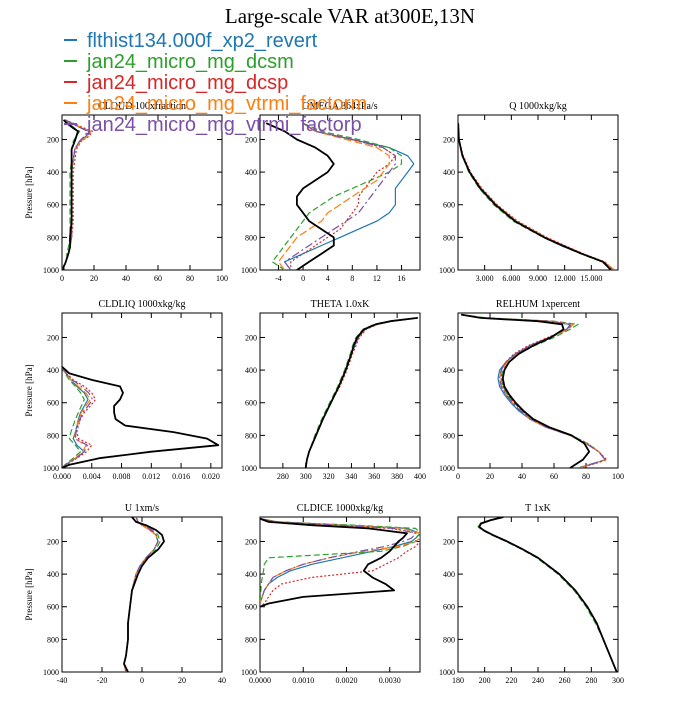 The height and width of the screenshot is (705, 700). What do you see at coordinates (190, 62) in the screenshot?
I see `legend-label: jan24_micro_mg_dcsm` at bounding box center [190, 62].